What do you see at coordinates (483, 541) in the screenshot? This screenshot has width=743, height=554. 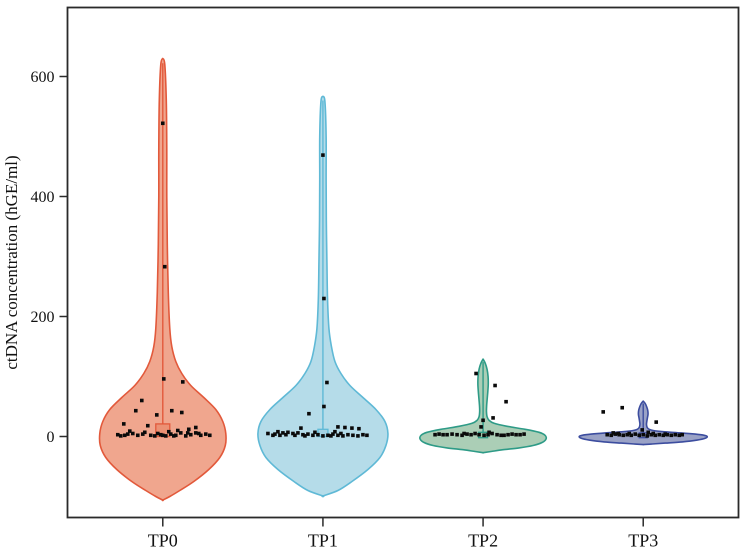 I see `x-tick-label-tp2: TP2` at bounding box center [483, 541].